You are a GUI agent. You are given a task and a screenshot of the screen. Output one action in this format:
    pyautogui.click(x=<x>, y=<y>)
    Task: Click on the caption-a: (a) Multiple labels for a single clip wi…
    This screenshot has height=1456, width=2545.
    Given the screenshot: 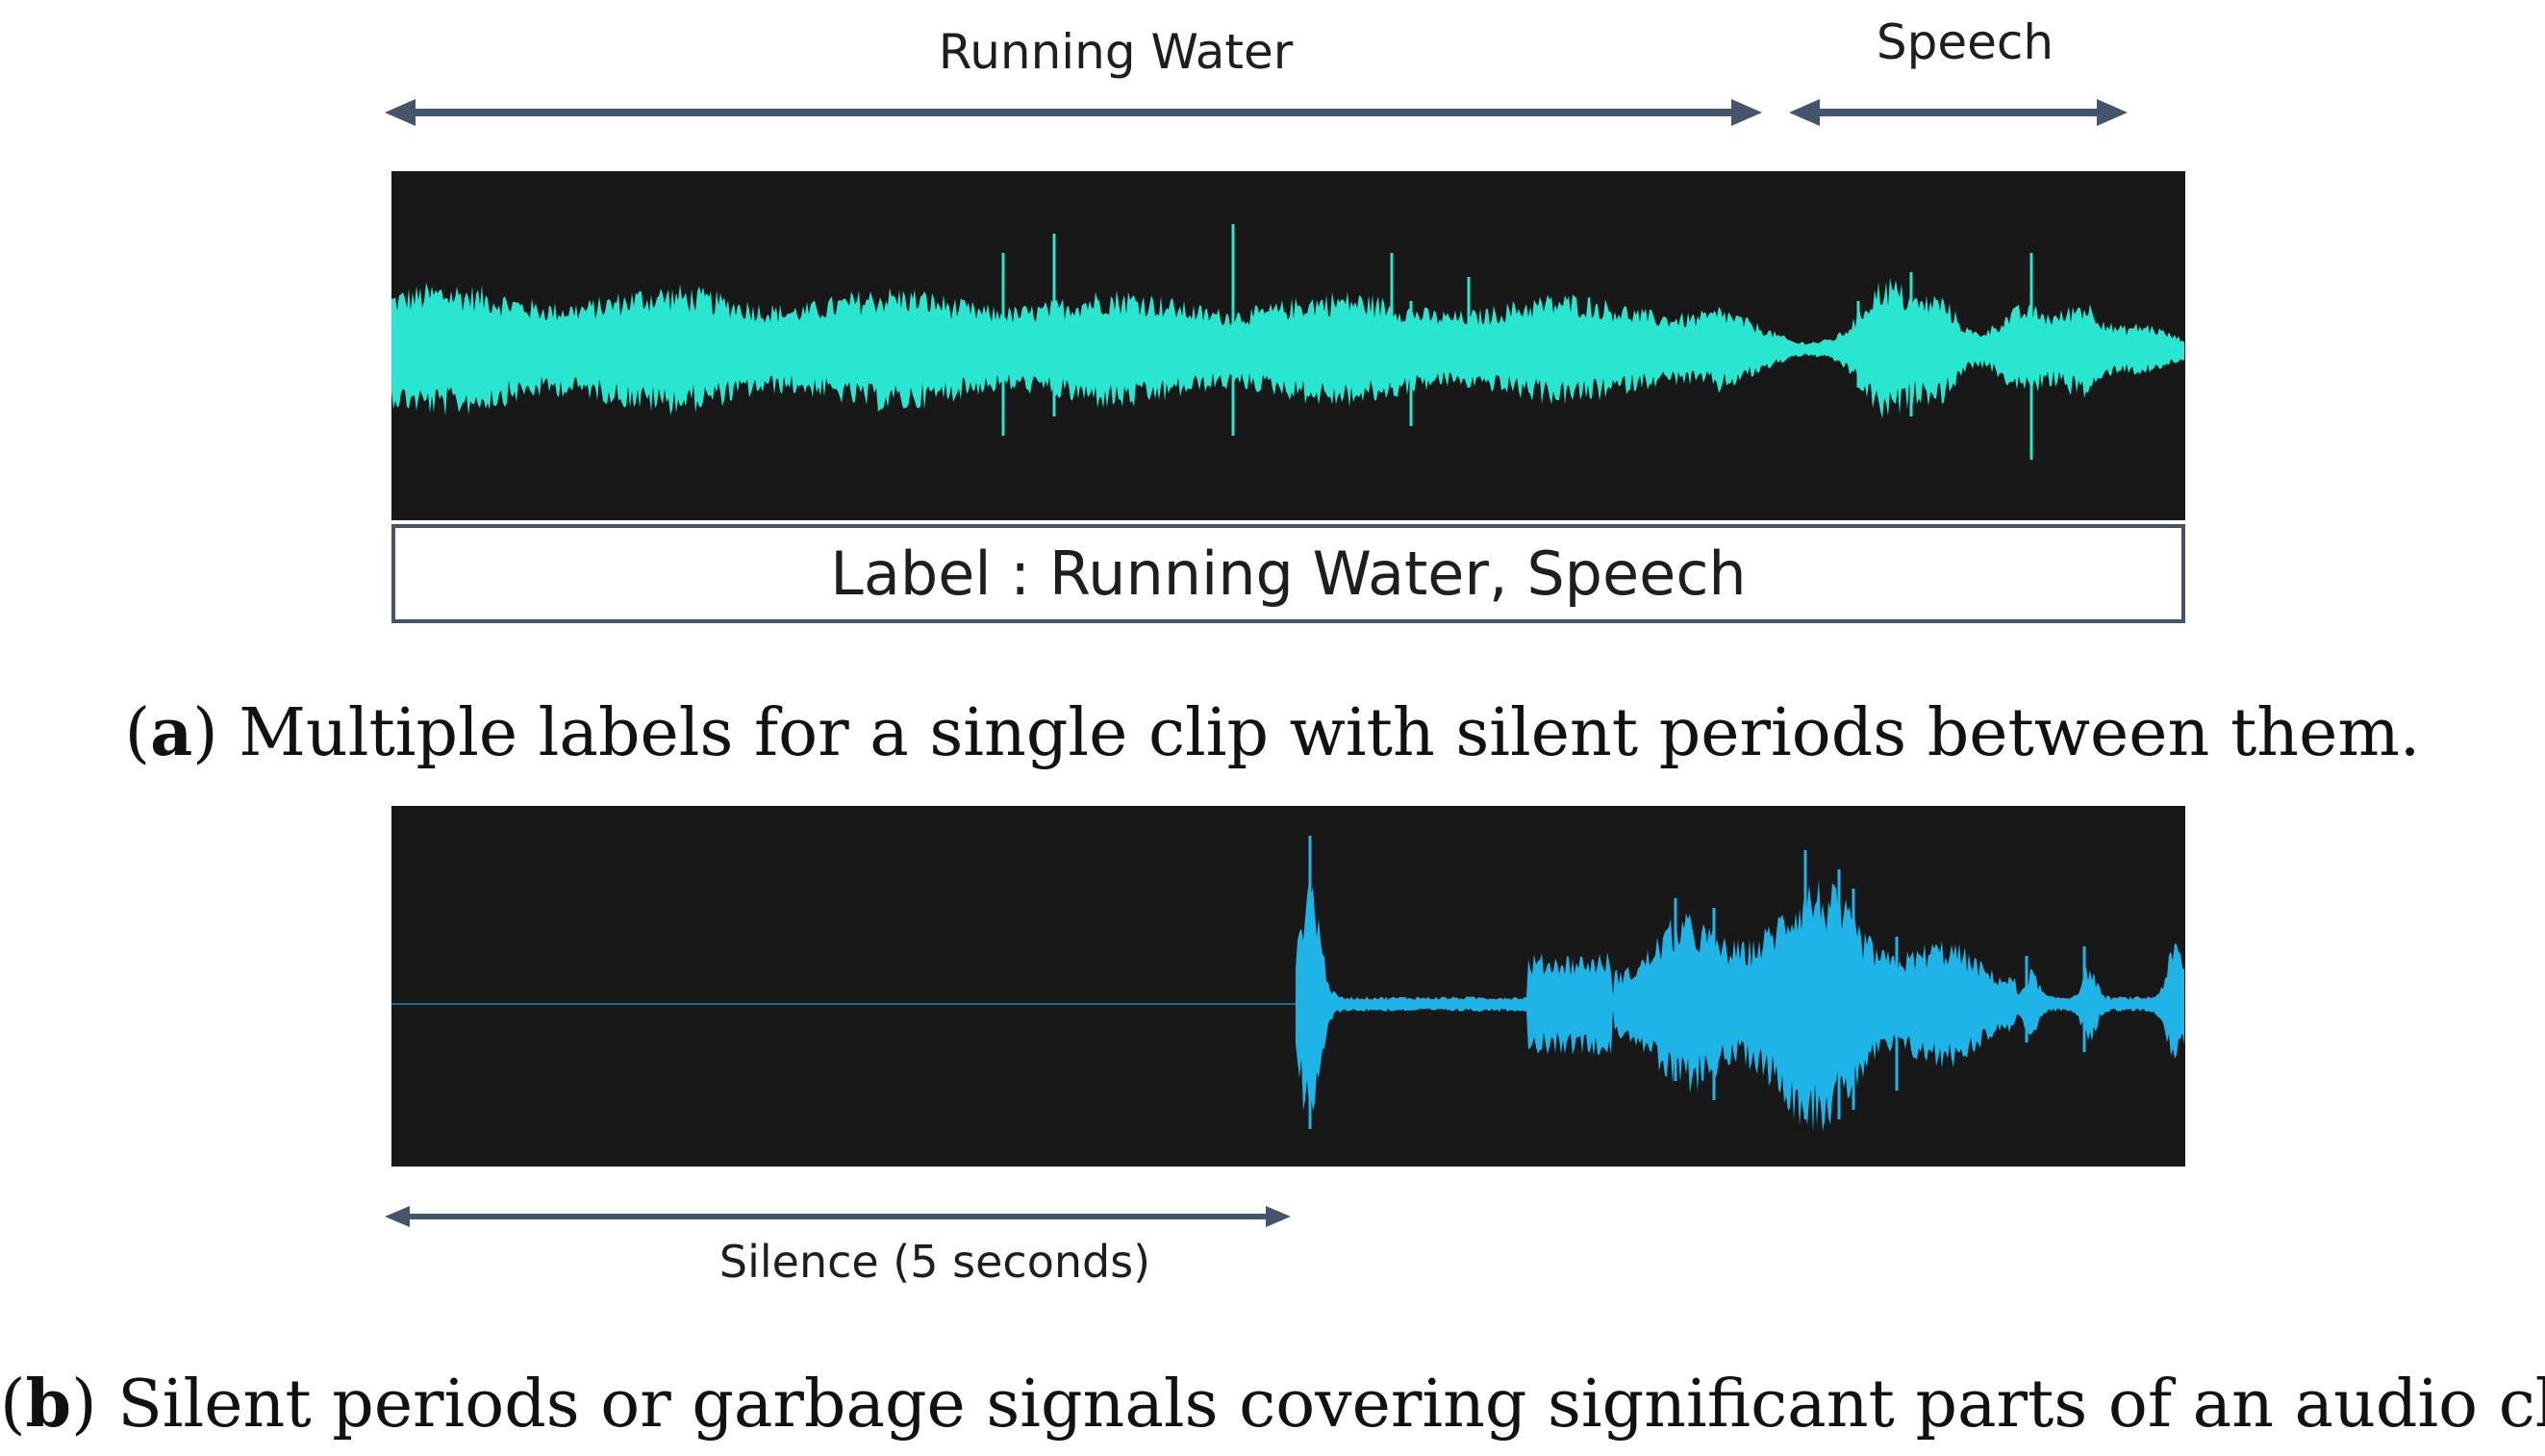 What is the action you would take?
    pyautogui.click(x=1272, y=732)
    